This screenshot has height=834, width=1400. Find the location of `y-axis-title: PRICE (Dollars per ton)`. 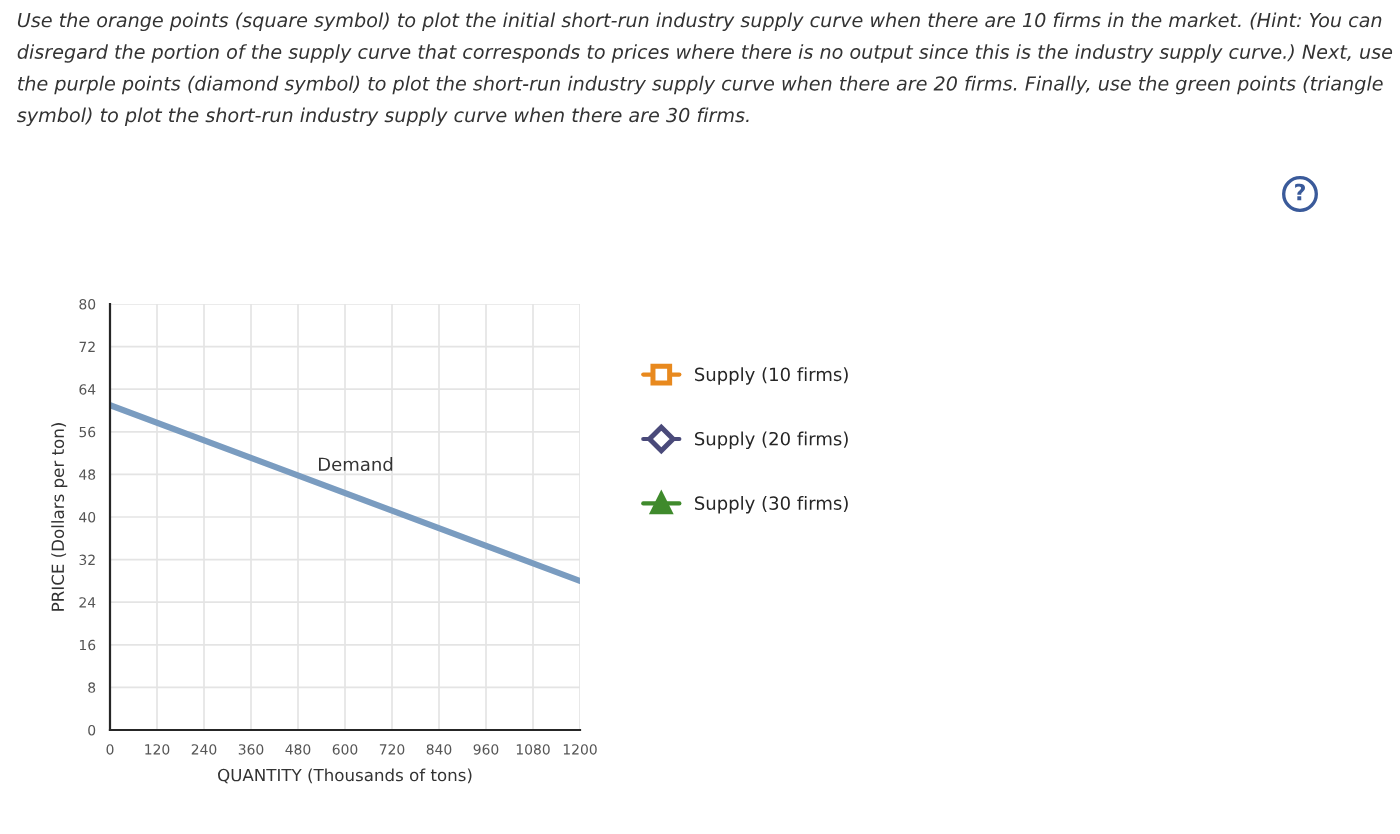

y-axis-title: PRICE (Dollars per ton) is located at coordinates (59, 517).